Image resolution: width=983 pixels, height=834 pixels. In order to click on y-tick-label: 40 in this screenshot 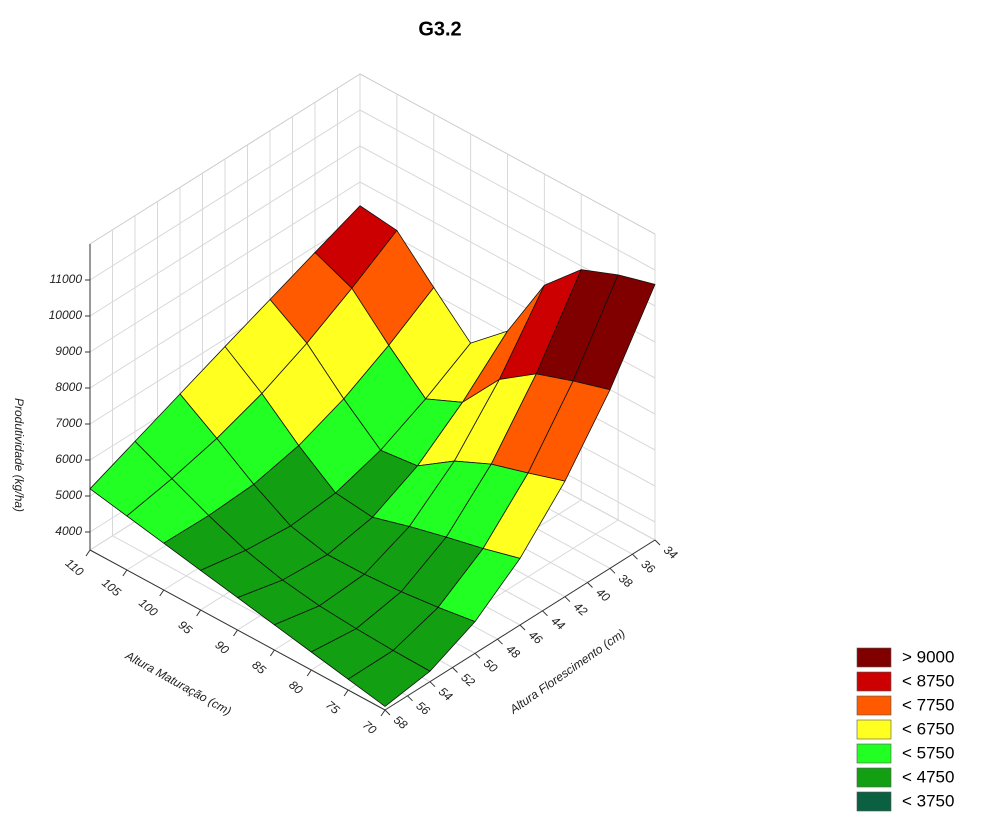, I will do `click(602, 595)`.